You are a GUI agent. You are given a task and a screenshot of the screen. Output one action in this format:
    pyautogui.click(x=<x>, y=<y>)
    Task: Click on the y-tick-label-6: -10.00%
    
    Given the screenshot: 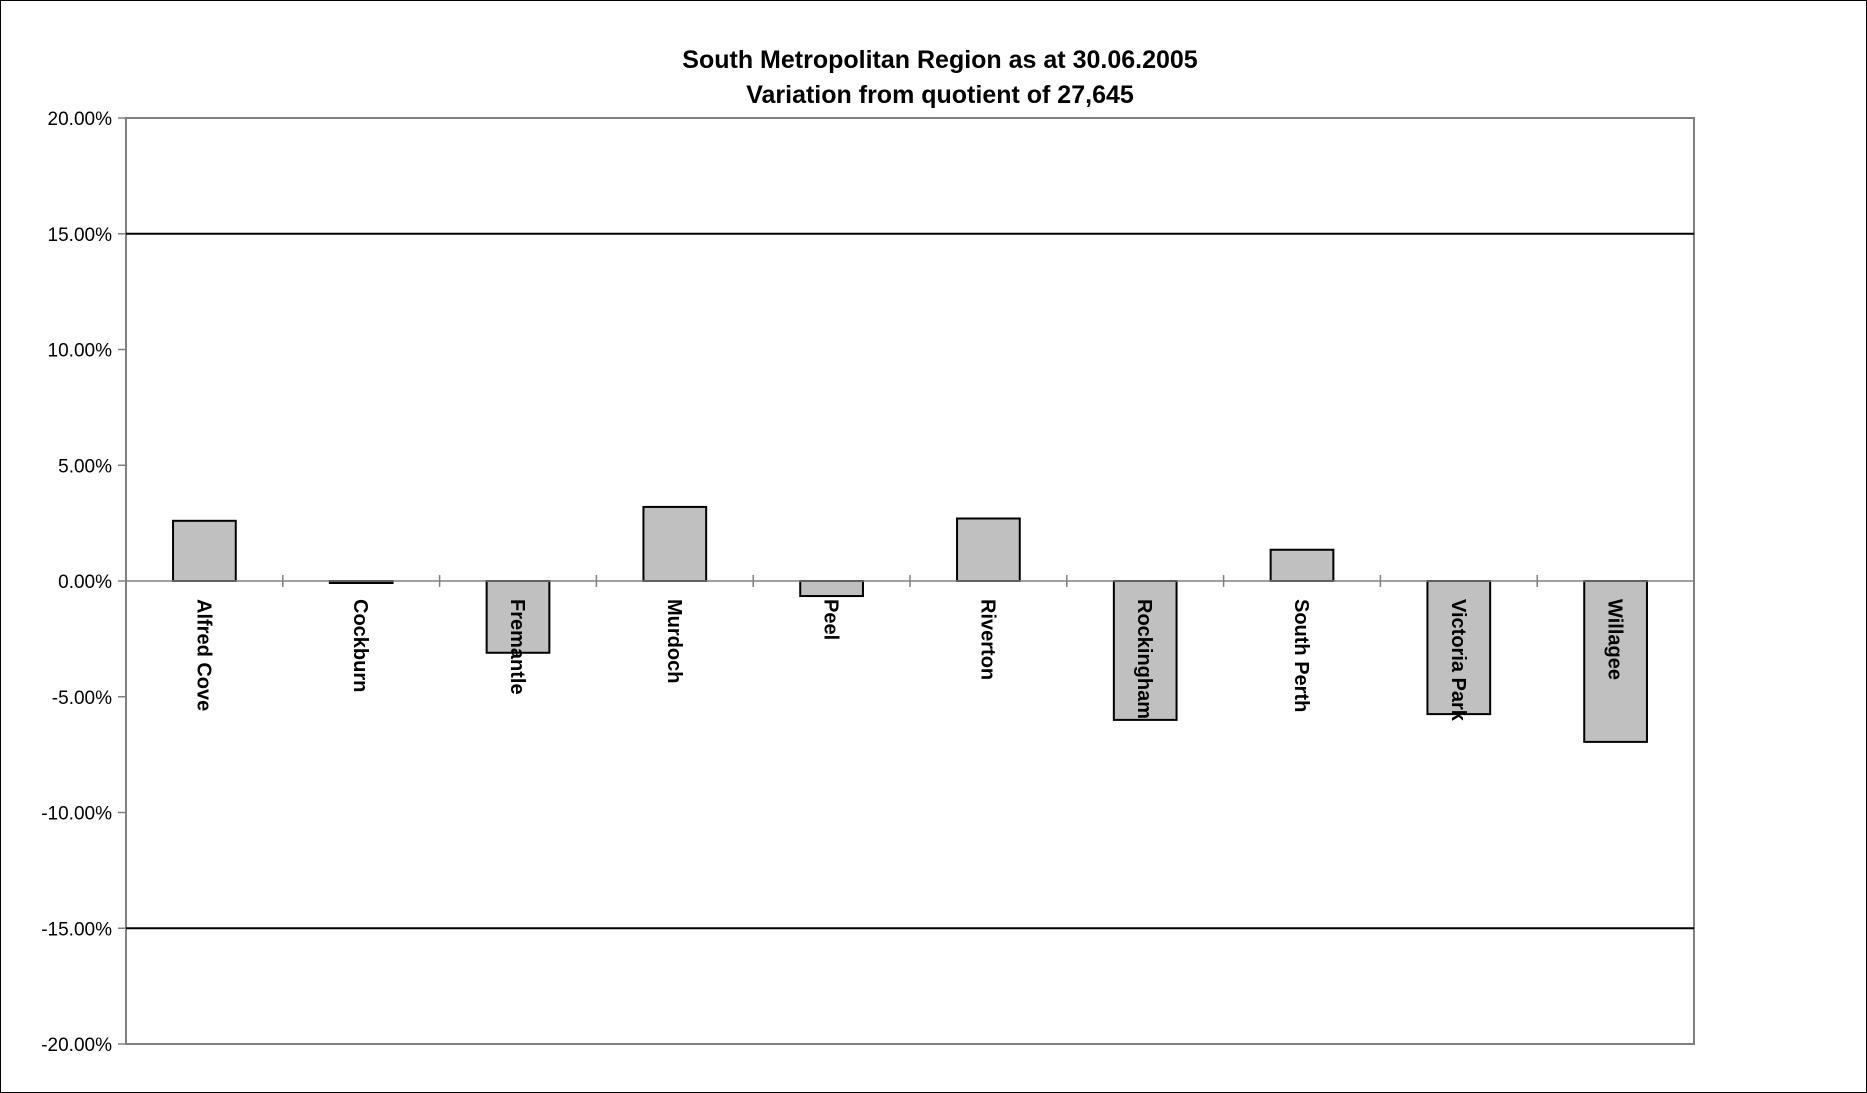 What is the action you would take?
    pyautogui.click(x=76, y=814)
    